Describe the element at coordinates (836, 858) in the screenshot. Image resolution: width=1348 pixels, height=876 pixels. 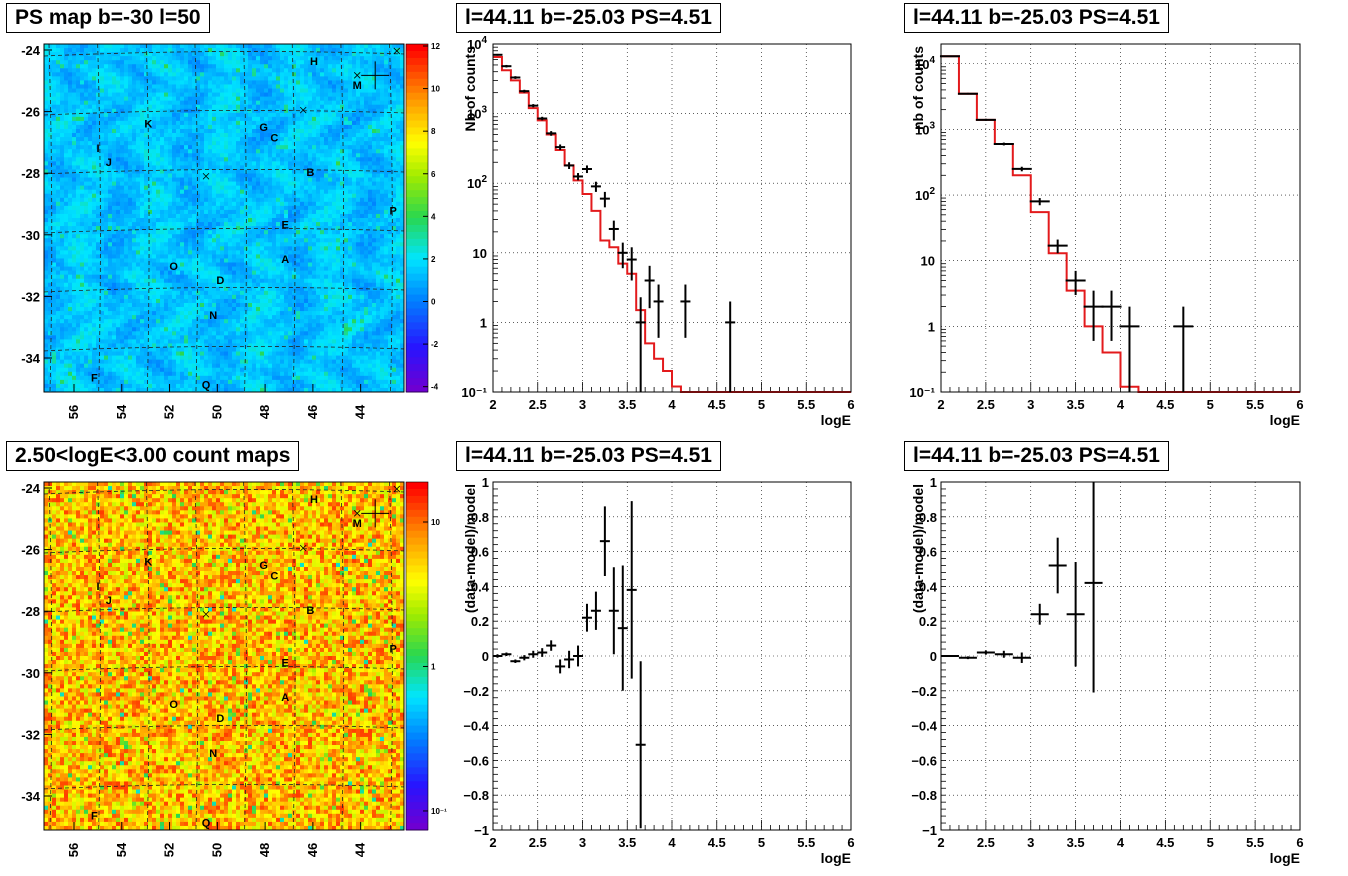
I see `res1-xlabel: logE` at that location.